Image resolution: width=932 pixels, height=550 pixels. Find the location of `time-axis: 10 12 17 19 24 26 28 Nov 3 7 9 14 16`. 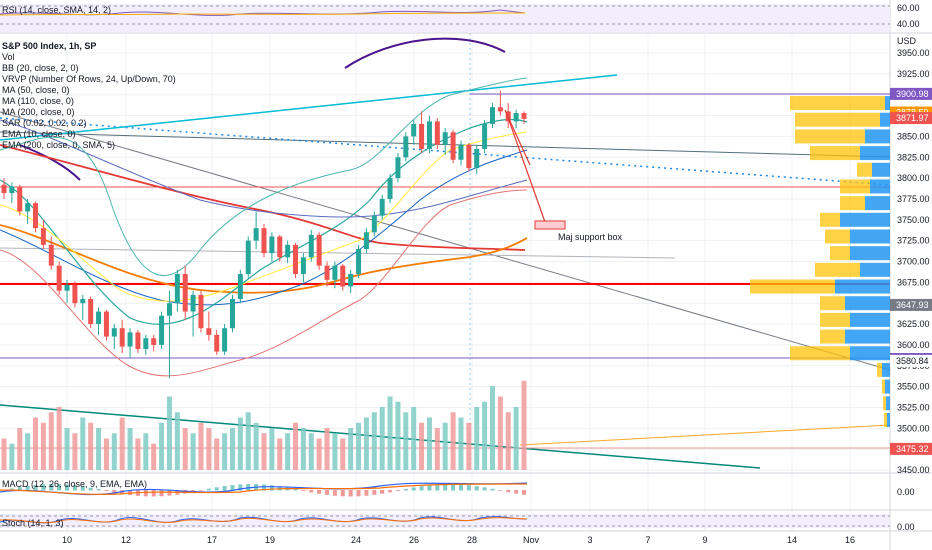

time-axis: 10 12 17 19 24 26 28 Nov 3 7 9 14 16 is located at coordinates (458, 540).